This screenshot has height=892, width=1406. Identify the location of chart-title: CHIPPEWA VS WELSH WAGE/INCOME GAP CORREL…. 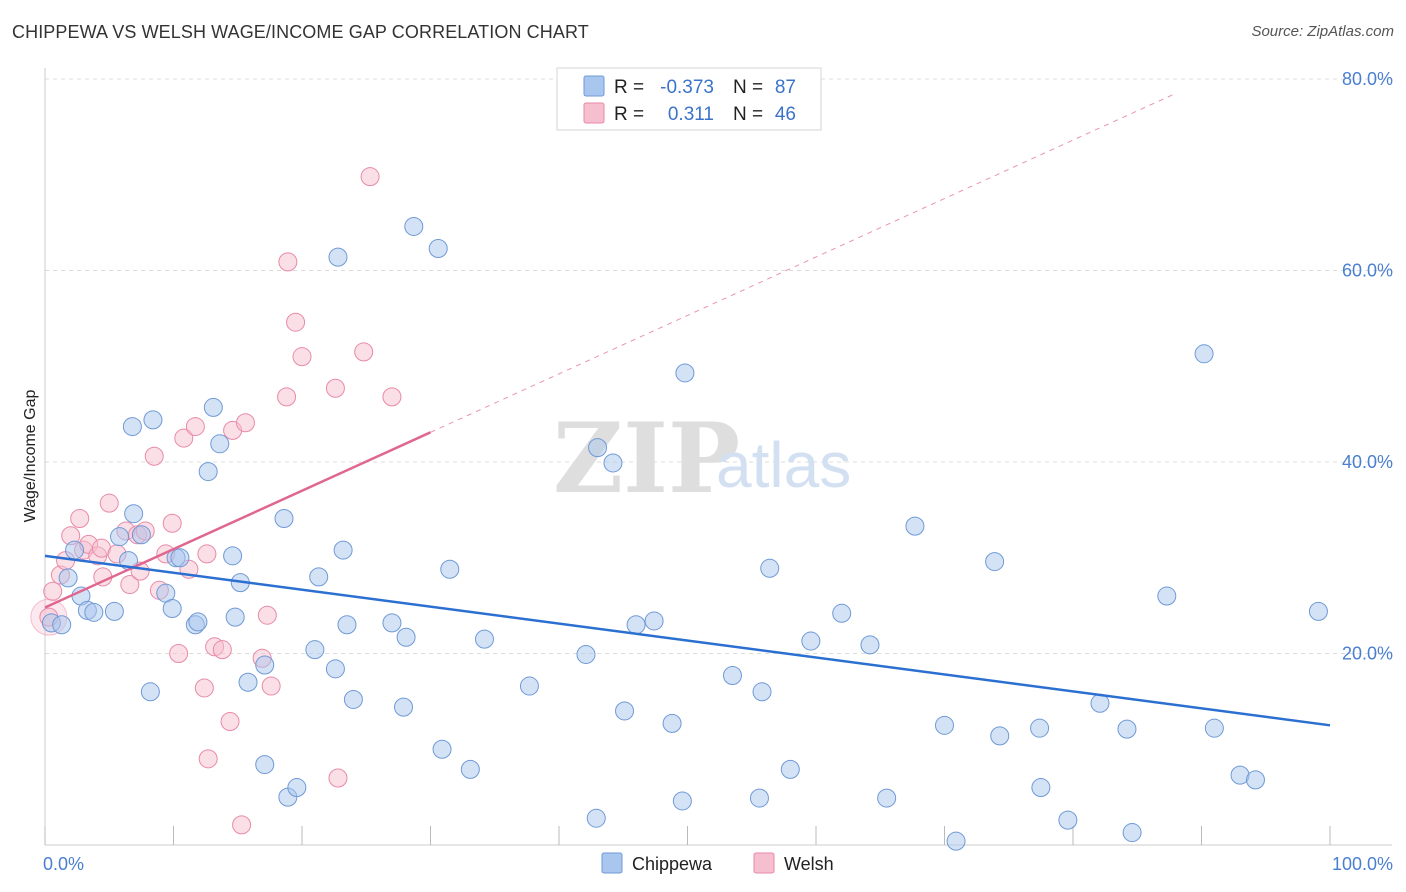
(300, 32).